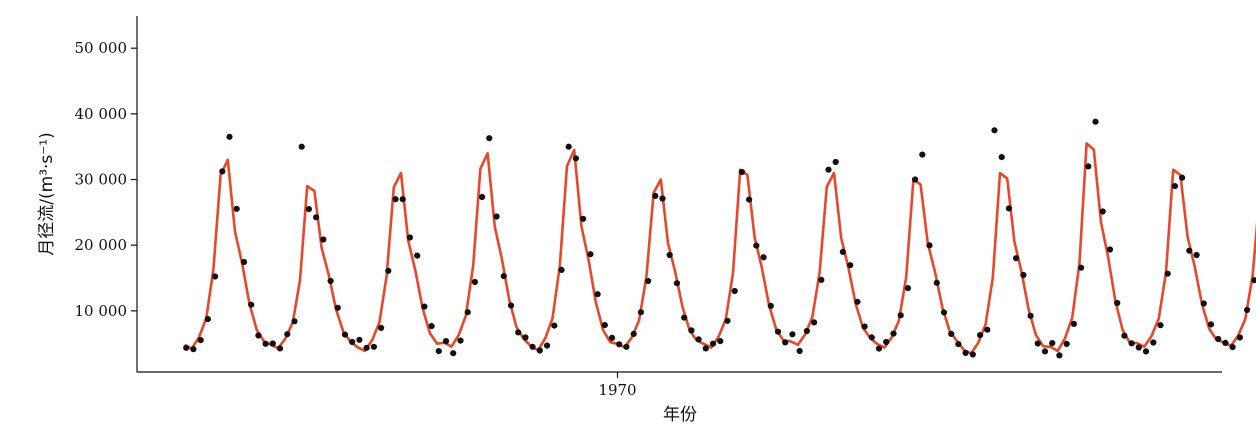  What do you see at coordinates (617, 385) in the screenshot?
I see `x-axis-ticks: 19701980199020002010` at bounding box center [617, 385].